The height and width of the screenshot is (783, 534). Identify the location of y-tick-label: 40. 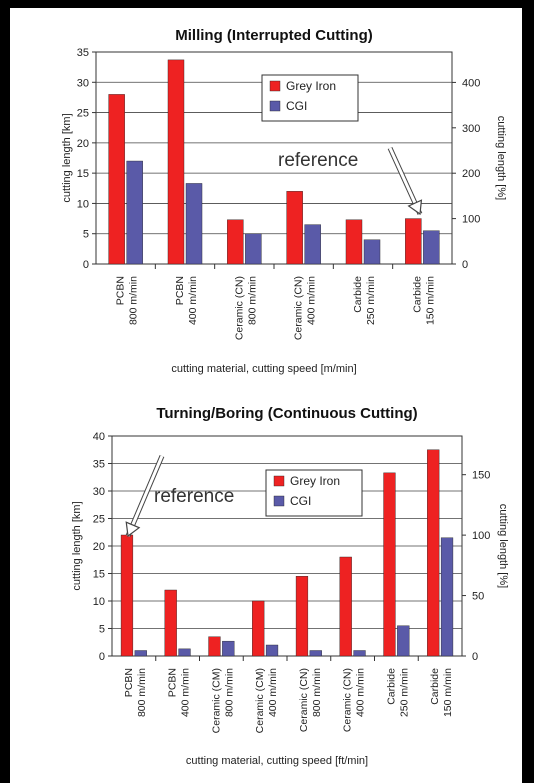
(99, 437).